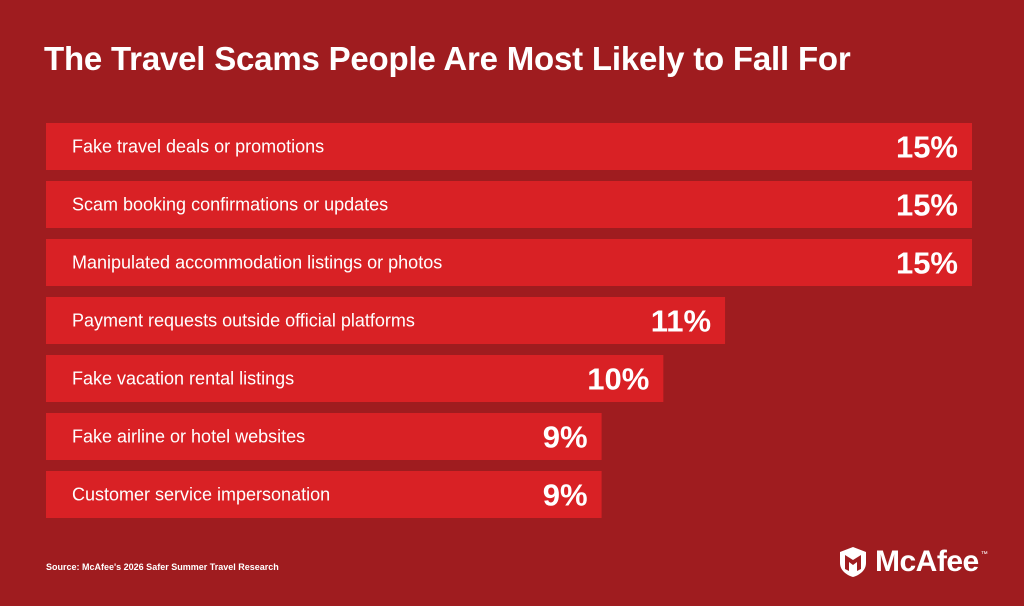 This screenshot has width=1024, height=606. Describe the element at coordinates (927, 205) in the screenshot. I see `value-label-2: 15%` at that location.